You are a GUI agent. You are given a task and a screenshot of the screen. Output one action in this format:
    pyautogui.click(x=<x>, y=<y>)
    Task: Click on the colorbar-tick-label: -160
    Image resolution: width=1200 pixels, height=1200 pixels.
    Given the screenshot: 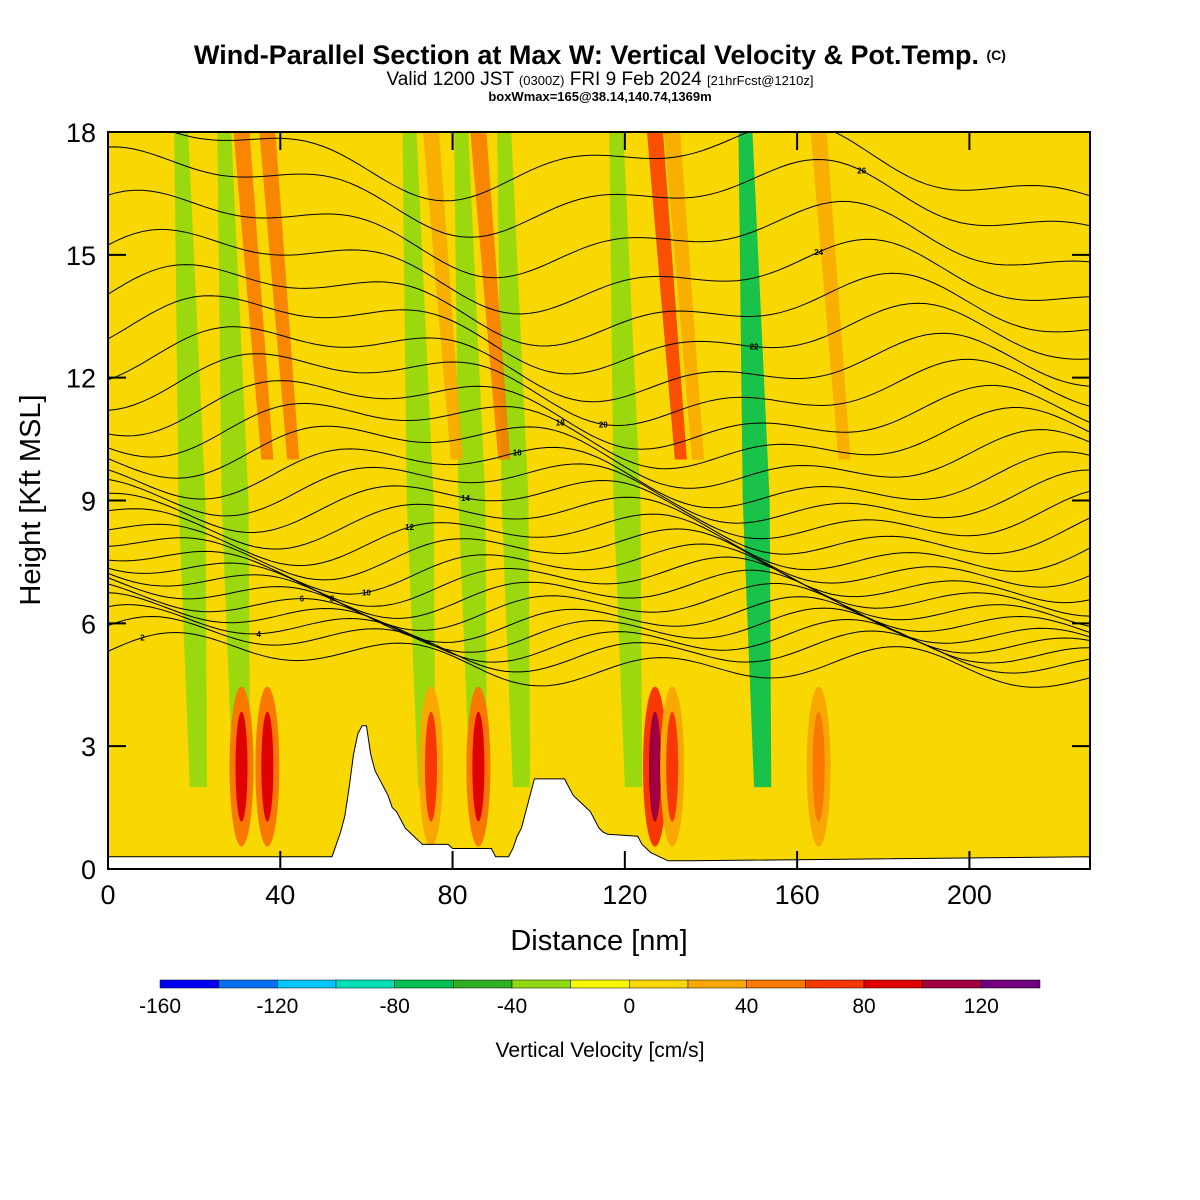 What is the action you would take?
    pyautogui.click(x=160, y=1006)
    